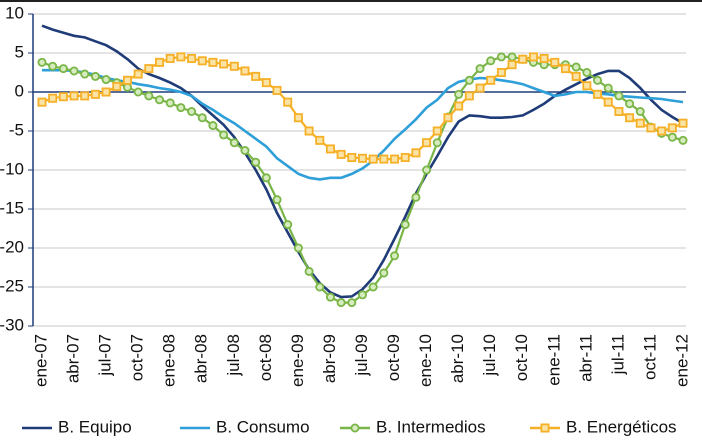 Image resolution: width=702 pixels, height=448 pixels. Describe the element at coordinates (681, 360) in the screenshot. I see `x-tick-label: ene-12` at that location.